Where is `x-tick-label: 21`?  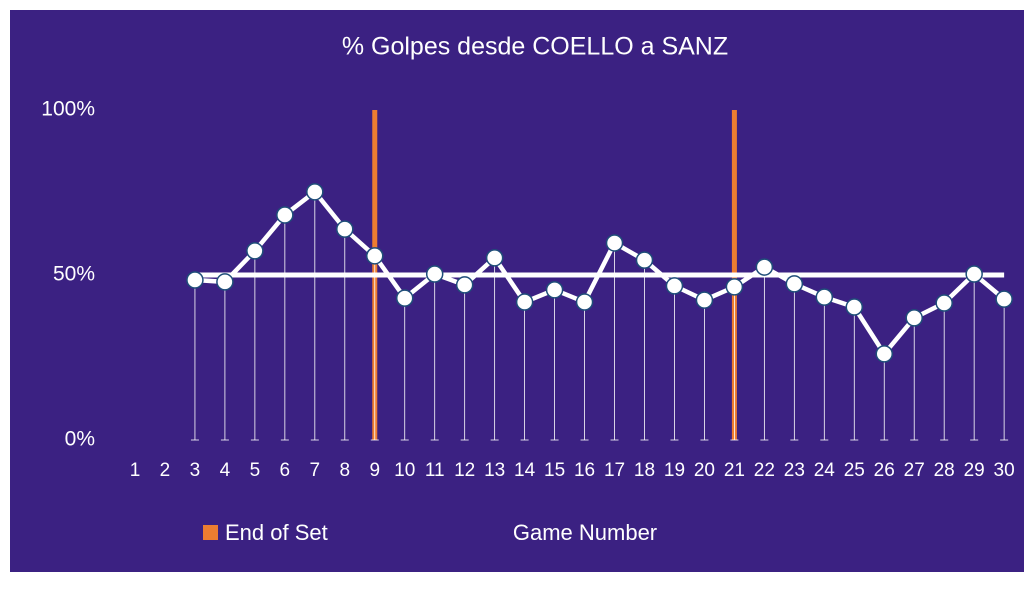 x-tick-label: 21 is located at coordinates (734, 470).